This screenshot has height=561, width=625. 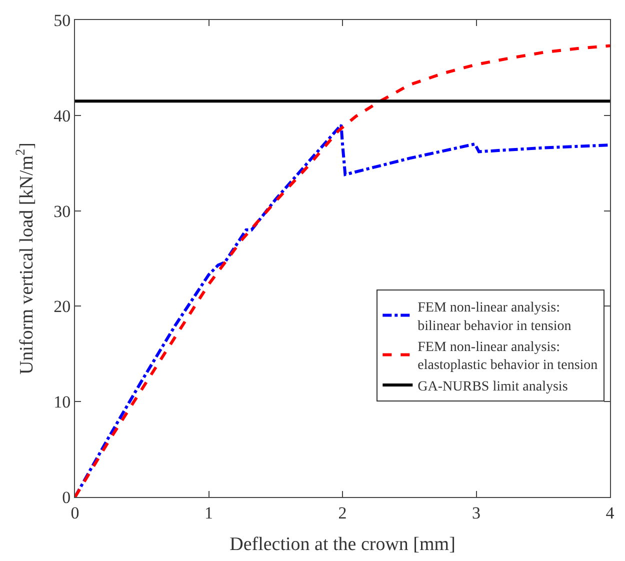 What do you see at coordinates (476, 512) in the screenshot?
I see `x-tick-label: 3` at bounding box center [476, 512].